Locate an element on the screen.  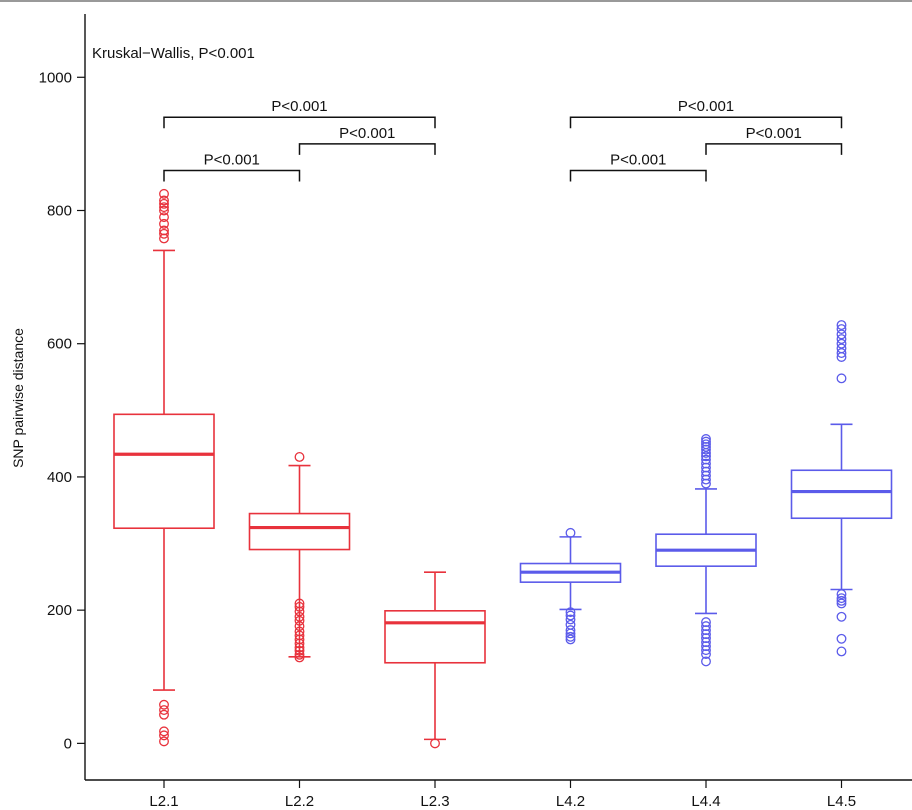
y-tick-label: 600 is located at coordinates (59, 344).